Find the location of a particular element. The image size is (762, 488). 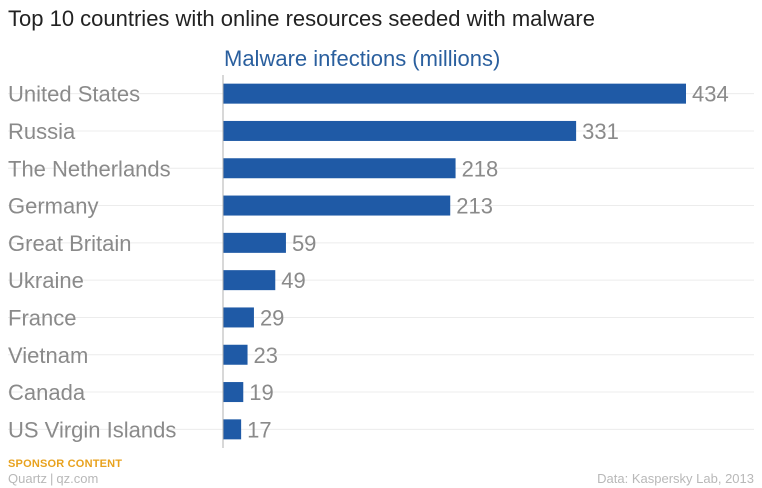

value-label: 29 is located at coordinates (272, 317).